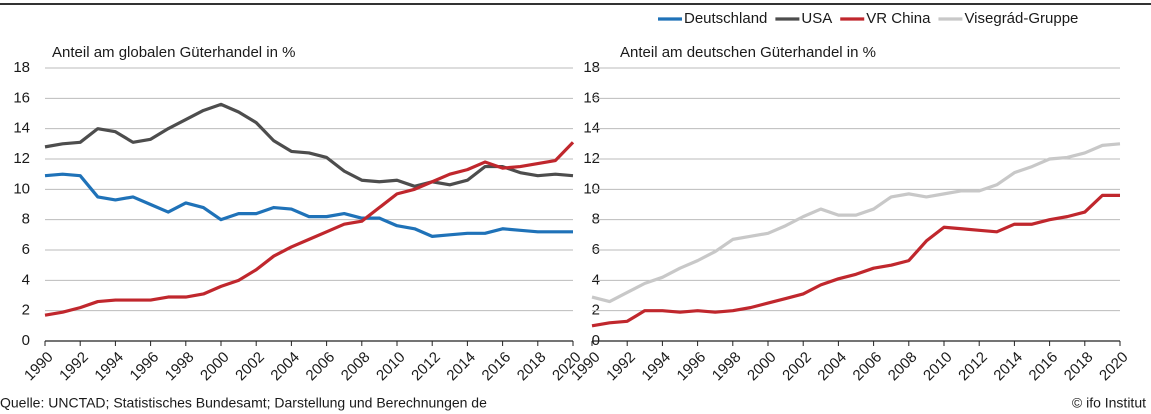 Image resolution: width=1151 pixels, height=414 pixels. What do you see at coordinates (1021, 18) in the screenshot?
I see `legend-label: Visegrád-Gruppe` at bounding box center [1021, 18].